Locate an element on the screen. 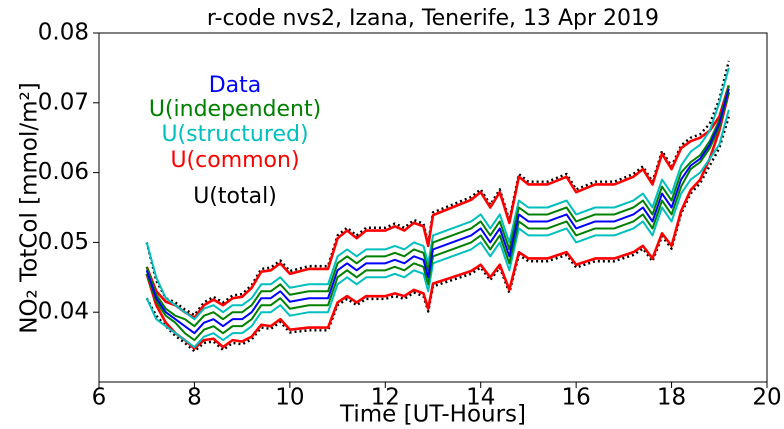 This screenshot has width=784, height=429. y-tick-label: 0.08 is located at coordinates (63, 33).